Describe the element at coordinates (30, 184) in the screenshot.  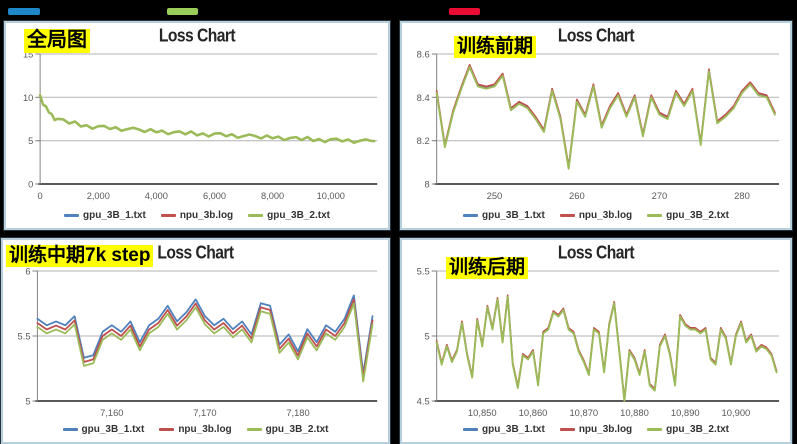
I see `y-tick-label: 0` at that location.